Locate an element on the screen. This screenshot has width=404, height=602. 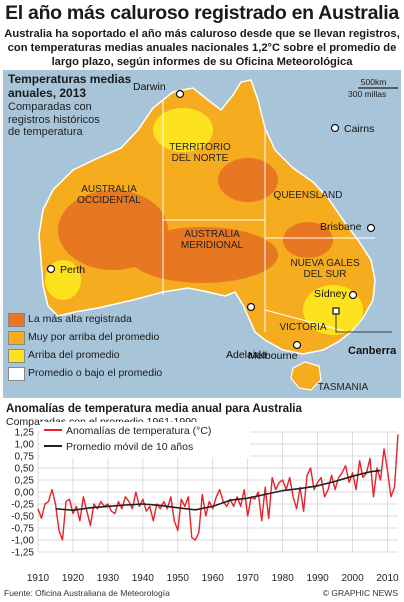
x-tick-label: 2000 is located at coordinates (352, 578).